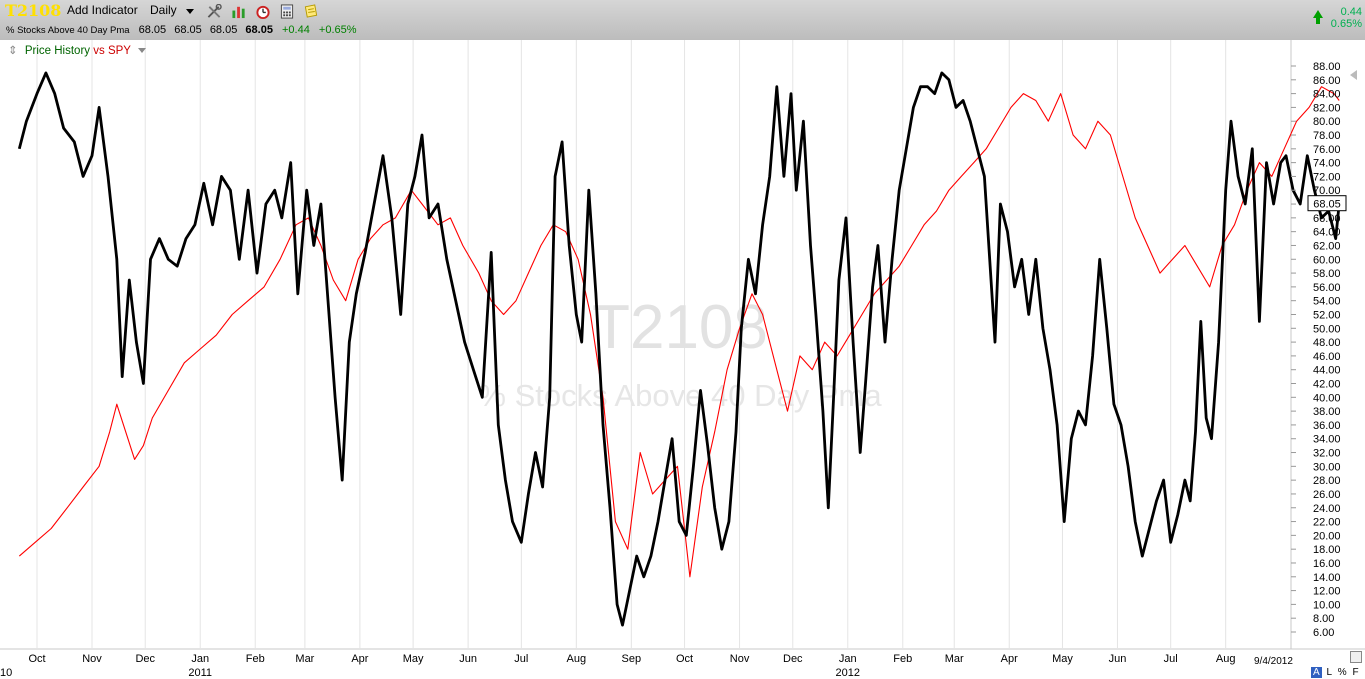 The width and height of the screenshot is (1365, 679). I want to click on scroll-arrow-icon, so click(1353, 75).